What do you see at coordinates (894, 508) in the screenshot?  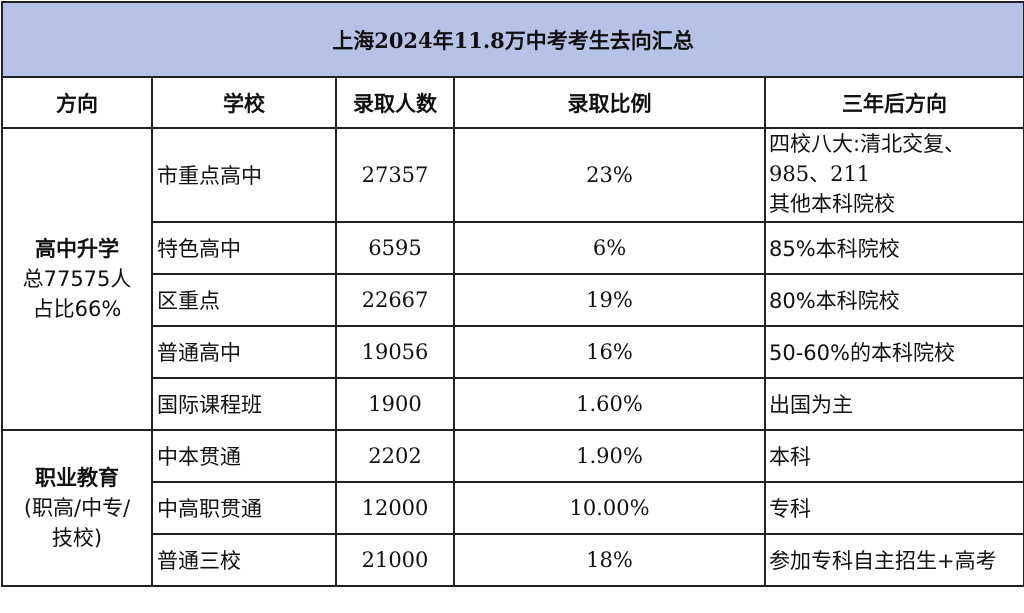 I see `future-cell: 专科` at bounding box center [894, 508].